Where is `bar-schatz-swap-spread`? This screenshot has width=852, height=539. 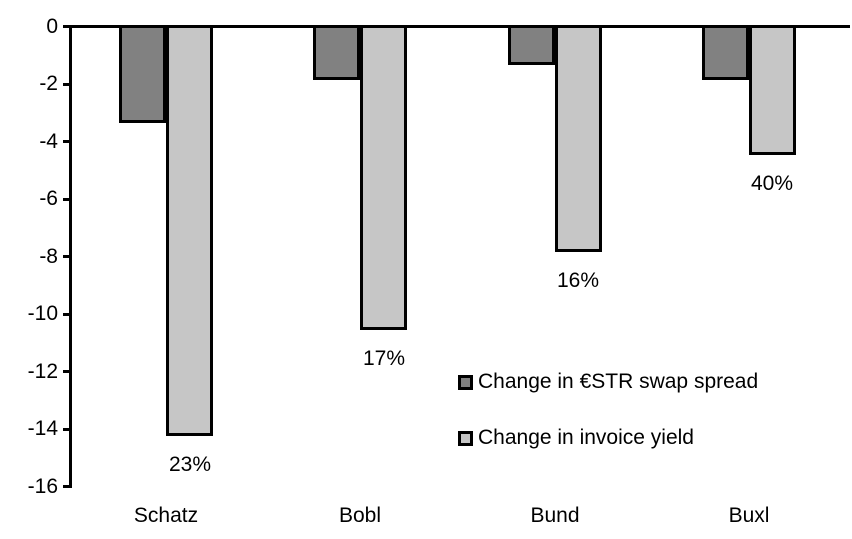 bar-schatz-swap-spread is located at coordinates (142, 74).